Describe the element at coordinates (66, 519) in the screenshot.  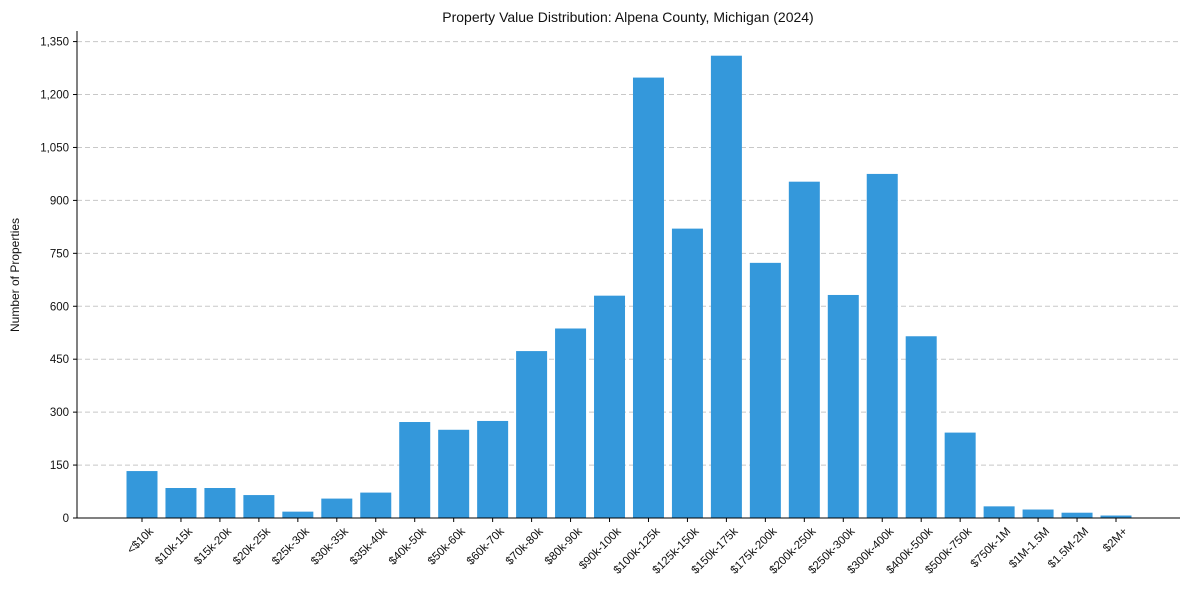
I see `y-tick-label: 0` at that location.